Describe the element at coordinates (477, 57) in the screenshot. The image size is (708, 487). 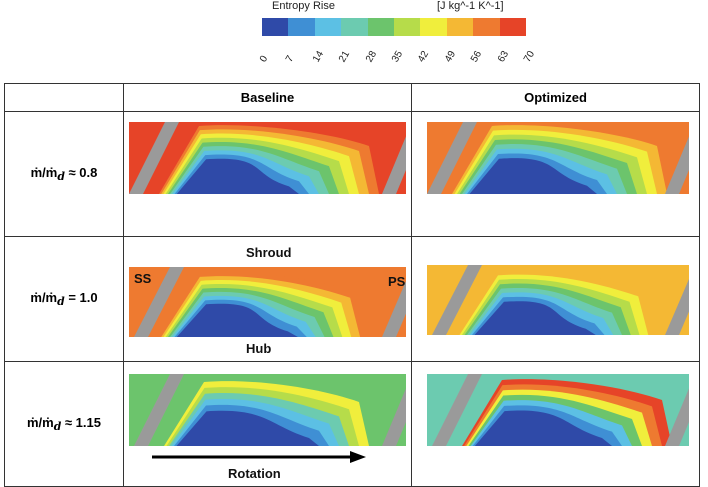
I see `legend-tick-label: 56` at that location.